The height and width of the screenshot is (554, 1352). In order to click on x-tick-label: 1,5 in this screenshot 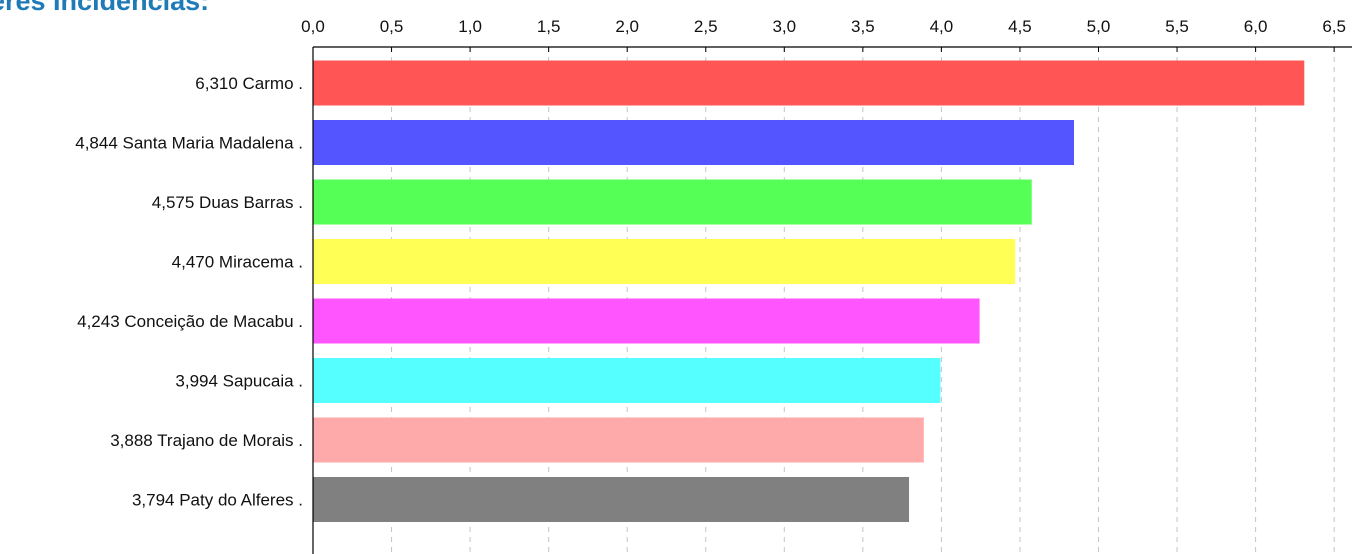, I will do `click(549, 26)`.